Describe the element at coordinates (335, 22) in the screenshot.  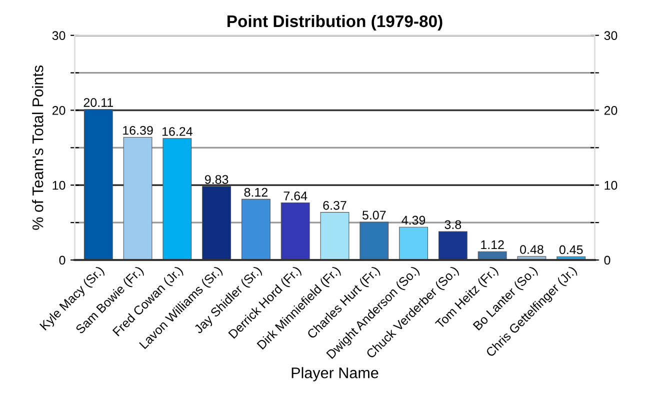
I see `chart-title: Point Distribution (1979-80)` at that location.